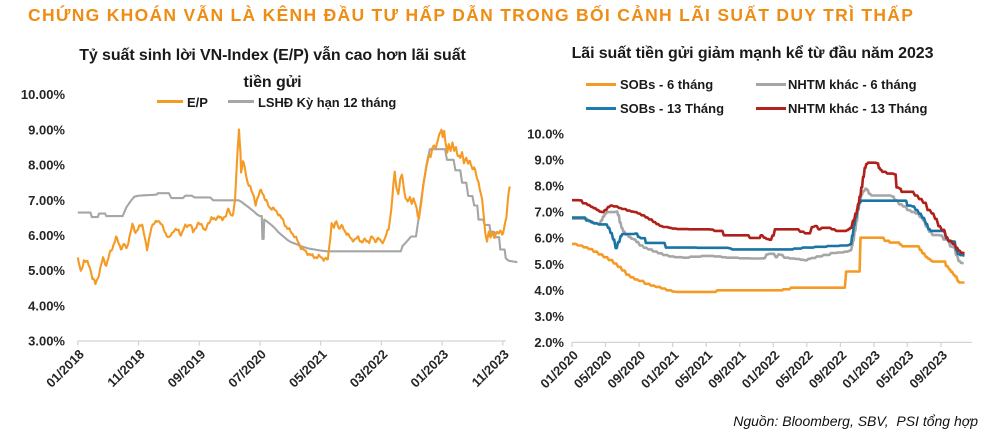  What do you see at coordinates (308, 369) in the screenshot?
I see `svg-text: 05/2021` at bounding box center [308, 369].